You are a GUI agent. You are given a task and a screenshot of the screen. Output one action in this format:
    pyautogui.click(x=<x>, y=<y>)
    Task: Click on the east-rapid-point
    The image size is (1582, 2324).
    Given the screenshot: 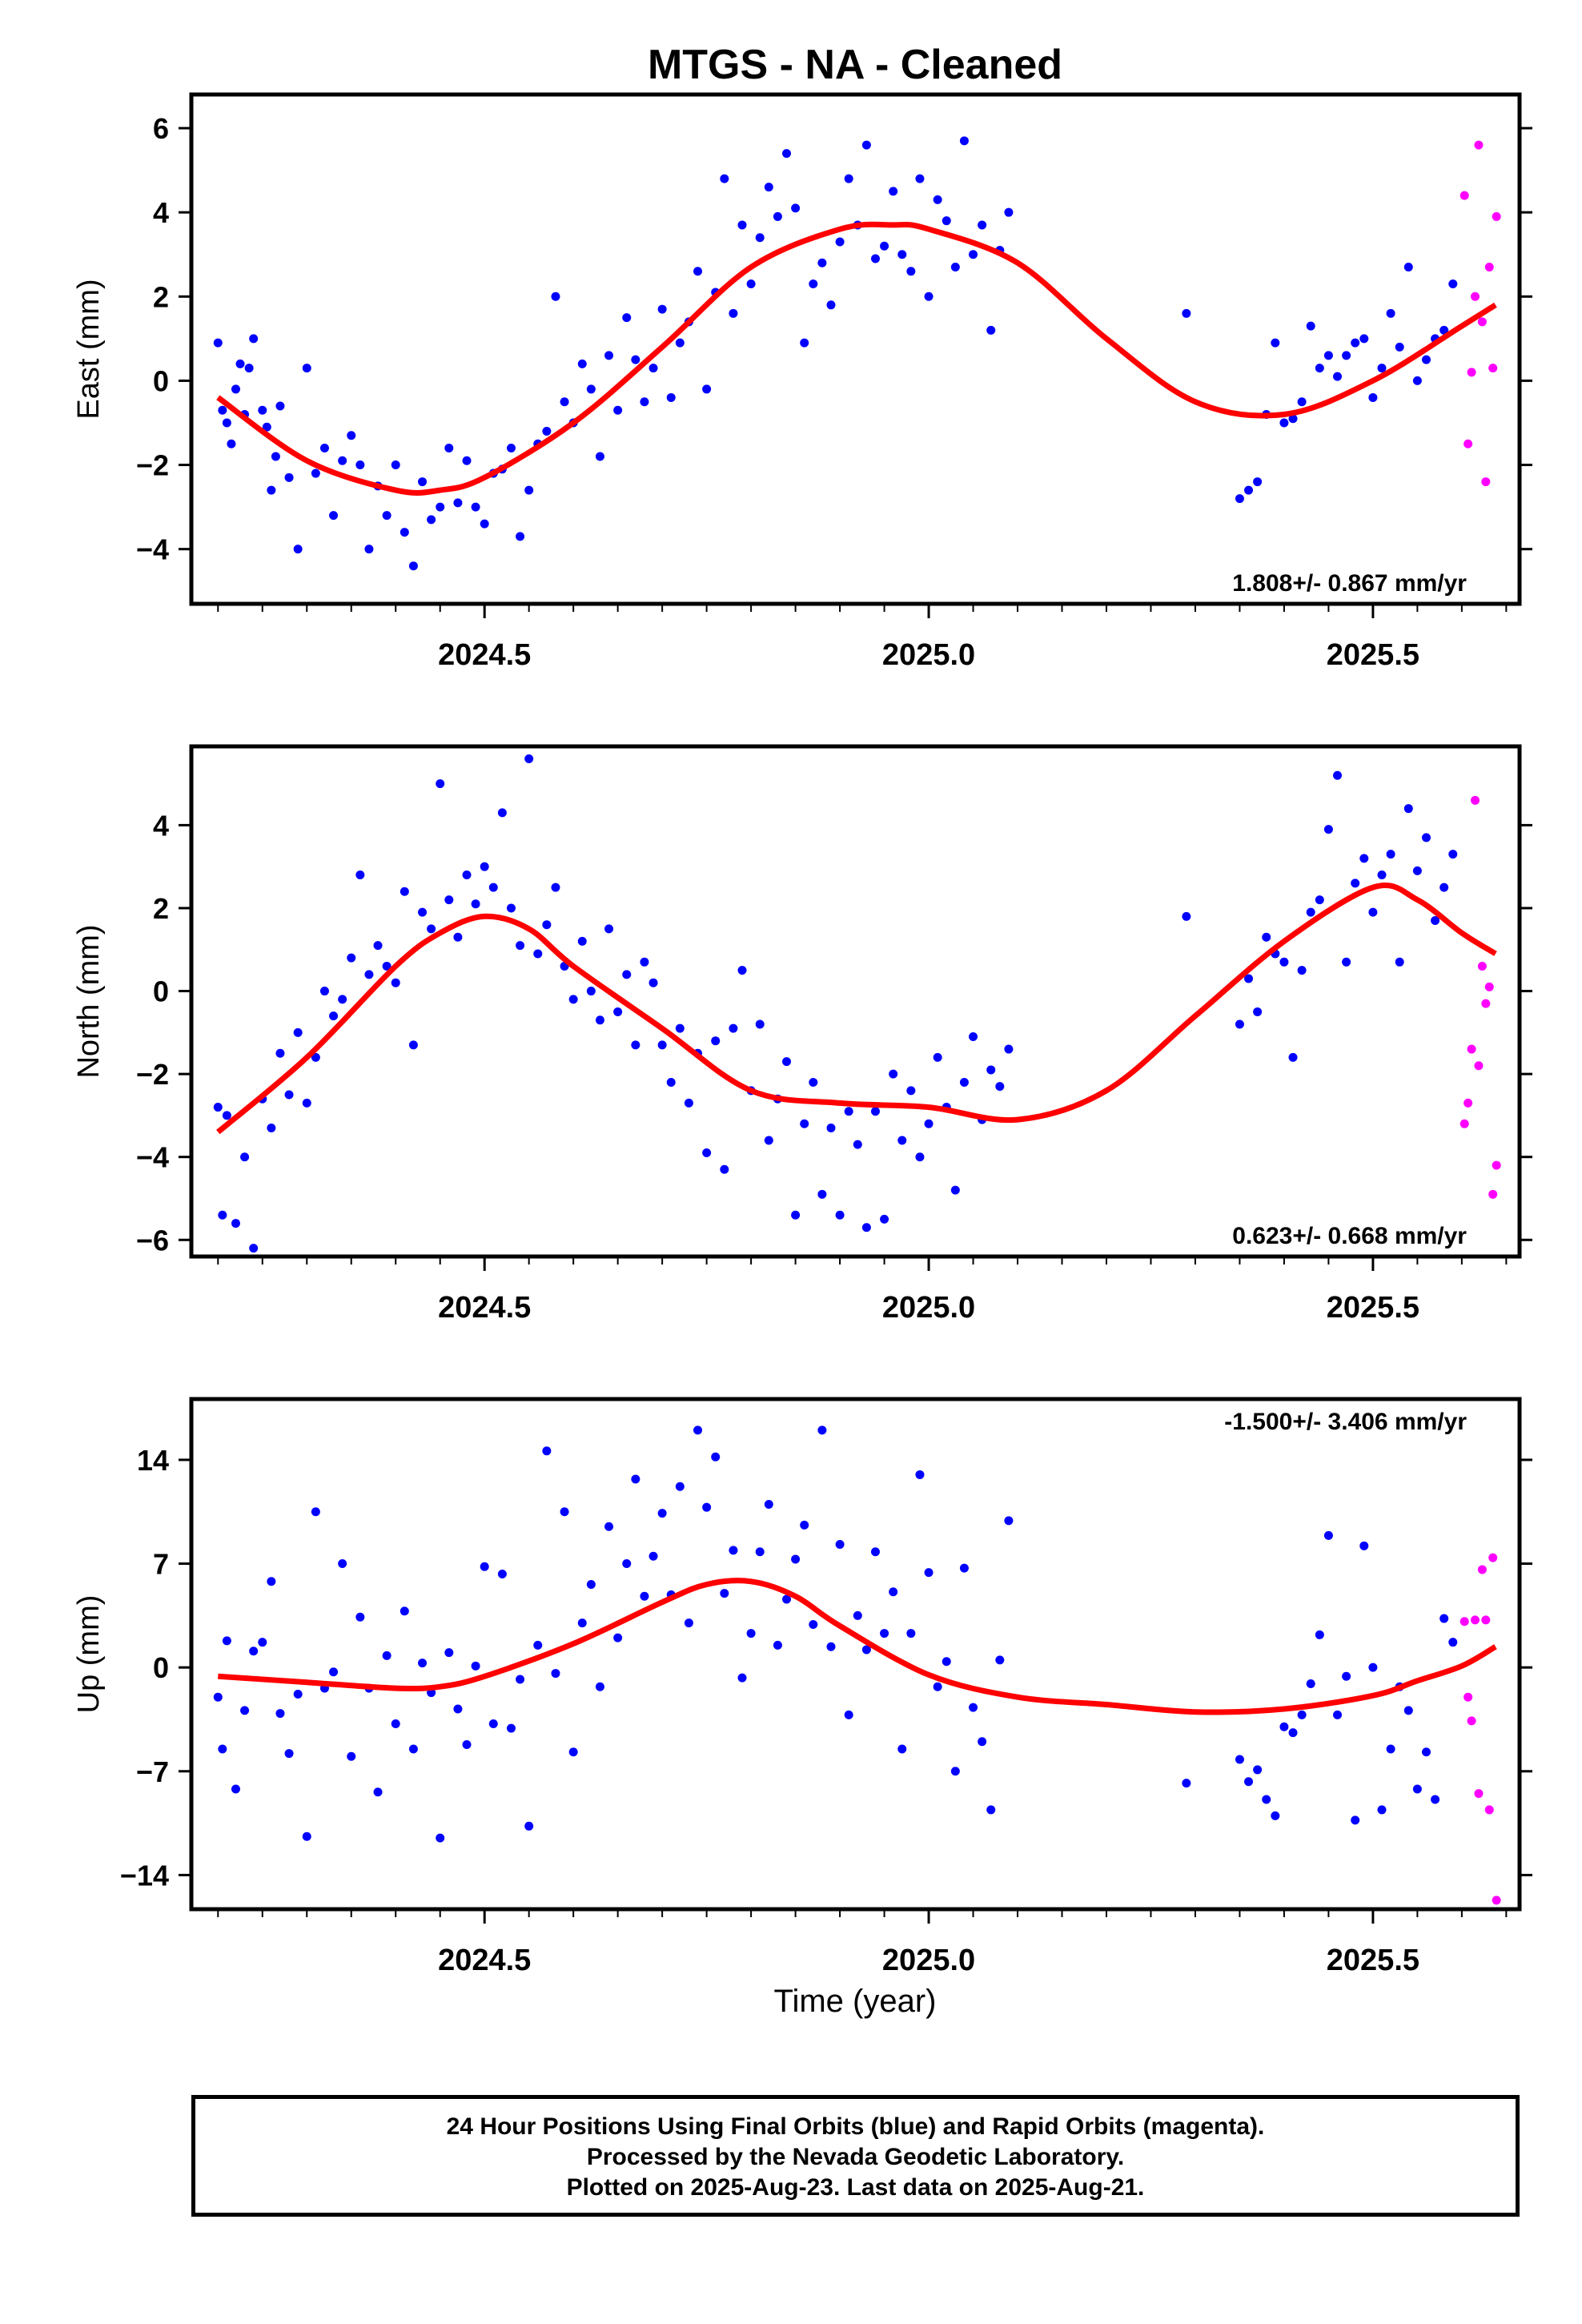 What is the action you would take?
    pyautogui.click(x=1475, y=296)
    